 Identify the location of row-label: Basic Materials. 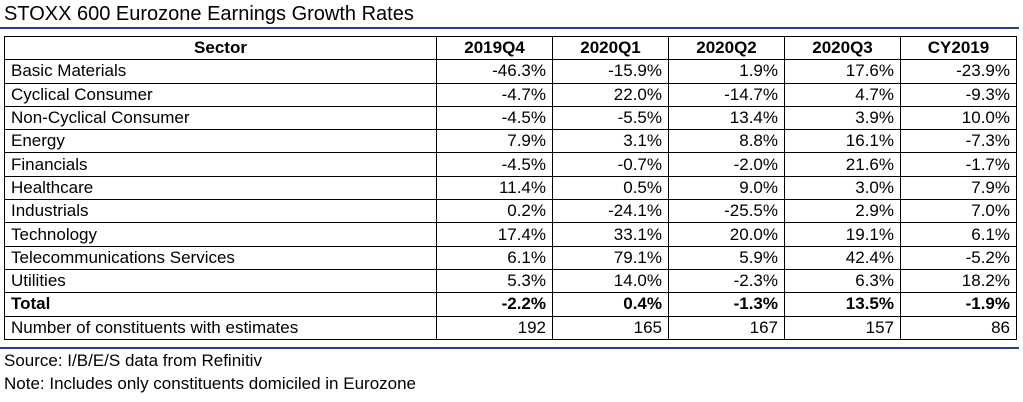
(220, 71).